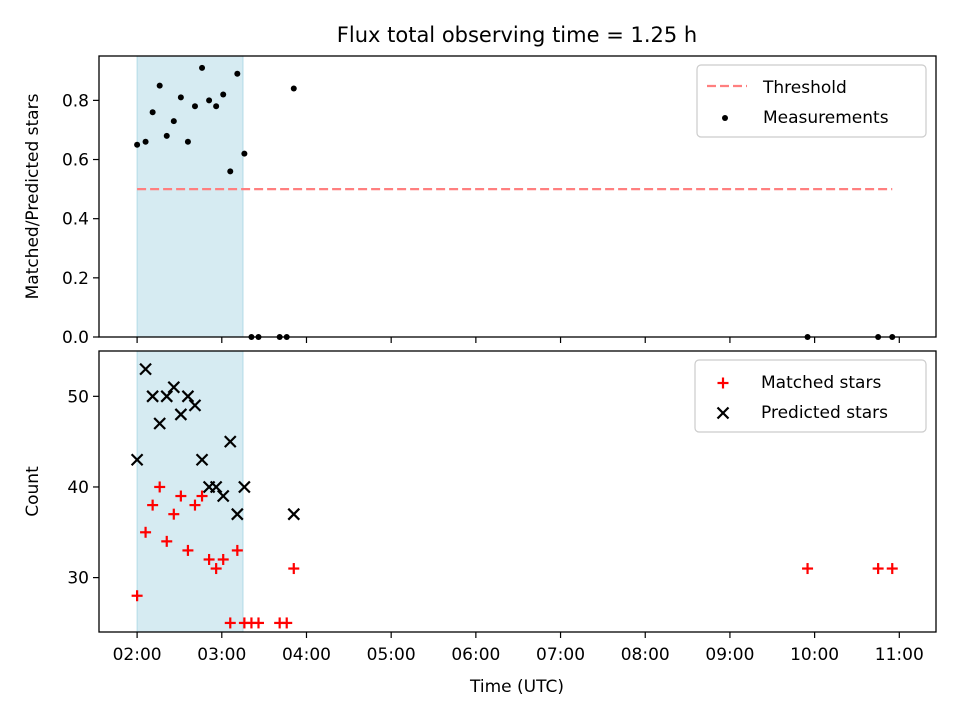  I want to click on x-tick-label: 02:00, so click(137, 655).